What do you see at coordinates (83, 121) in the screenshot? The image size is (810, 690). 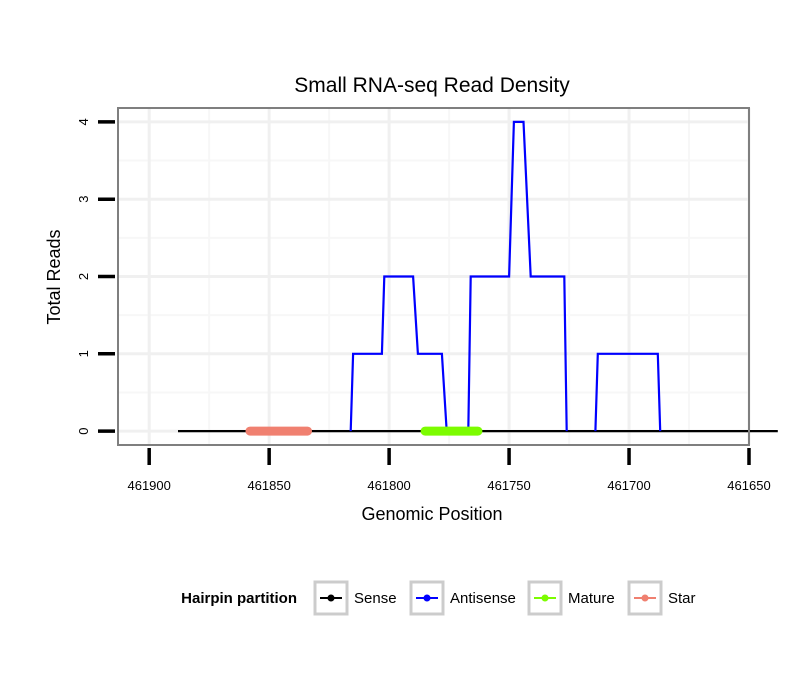 I see `y-tick-label: 4` at bounding box center [83, 121].